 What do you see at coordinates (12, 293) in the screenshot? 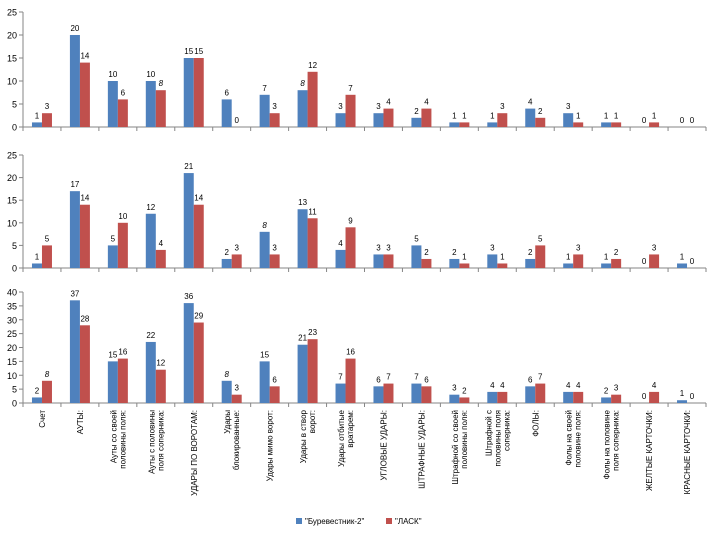
I see `y-tick-label: 40` at bounding box center [12, 293].